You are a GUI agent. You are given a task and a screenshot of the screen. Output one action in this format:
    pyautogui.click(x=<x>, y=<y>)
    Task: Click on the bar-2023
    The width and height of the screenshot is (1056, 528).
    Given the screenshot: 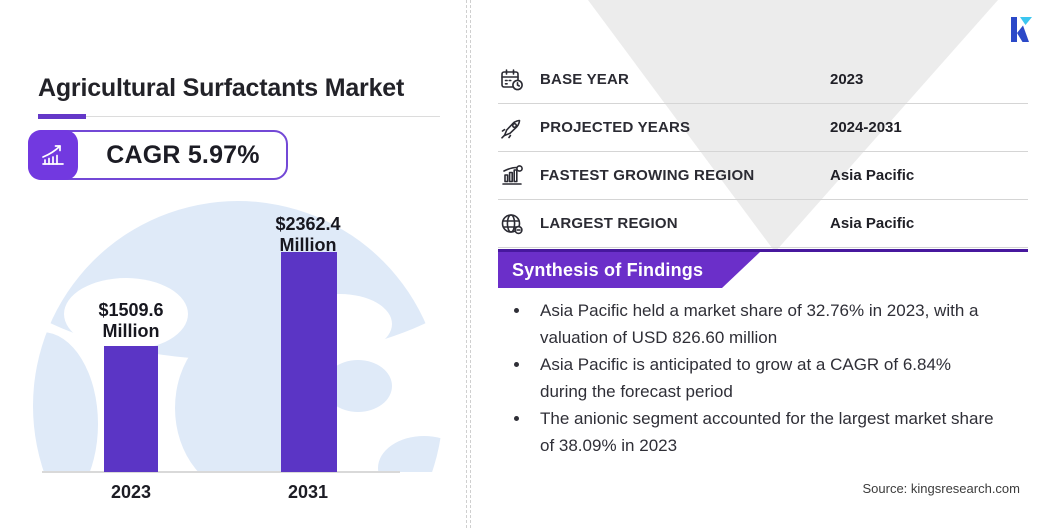 What is the action you would take?
    pyautogui.click(x=131, y=409)
    